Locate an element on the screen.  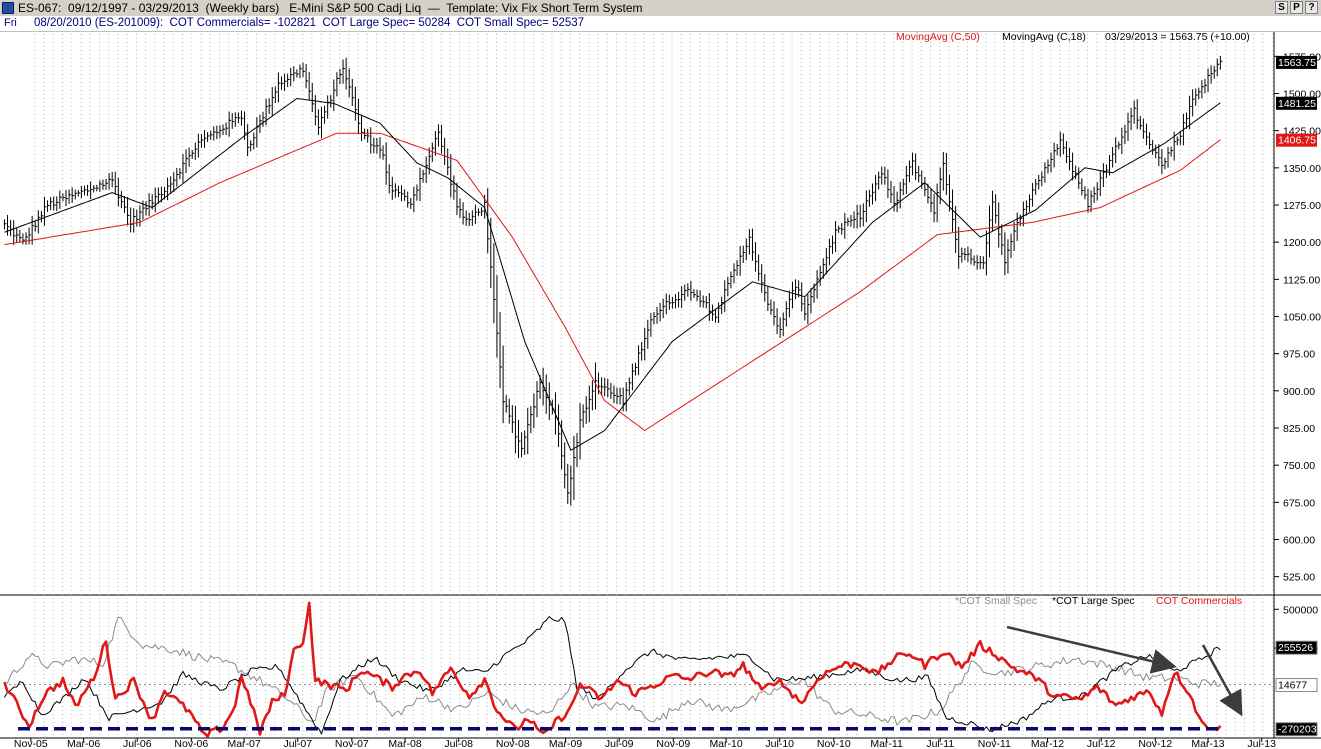
date-tick-label: Jul-07 is located at coordinates (297, 743).